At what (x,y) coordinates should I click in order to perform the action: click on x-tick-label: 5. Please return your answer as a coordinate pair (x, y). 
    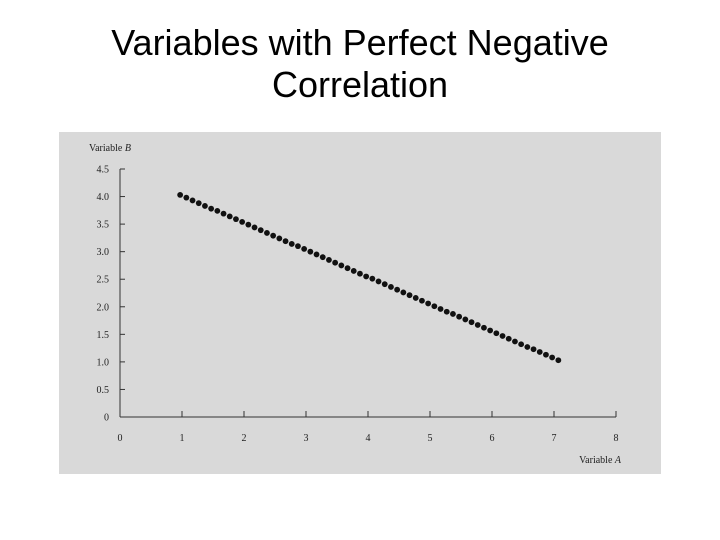
    Looking at the image, I should click on (430, 438).